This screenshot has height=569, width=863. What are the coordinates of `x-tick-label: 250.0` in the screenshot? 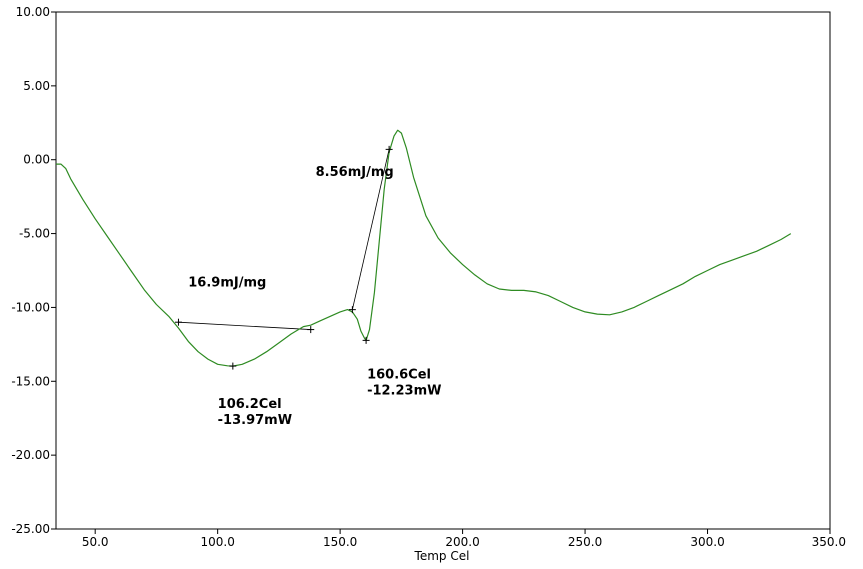 It's located at (585, 542).